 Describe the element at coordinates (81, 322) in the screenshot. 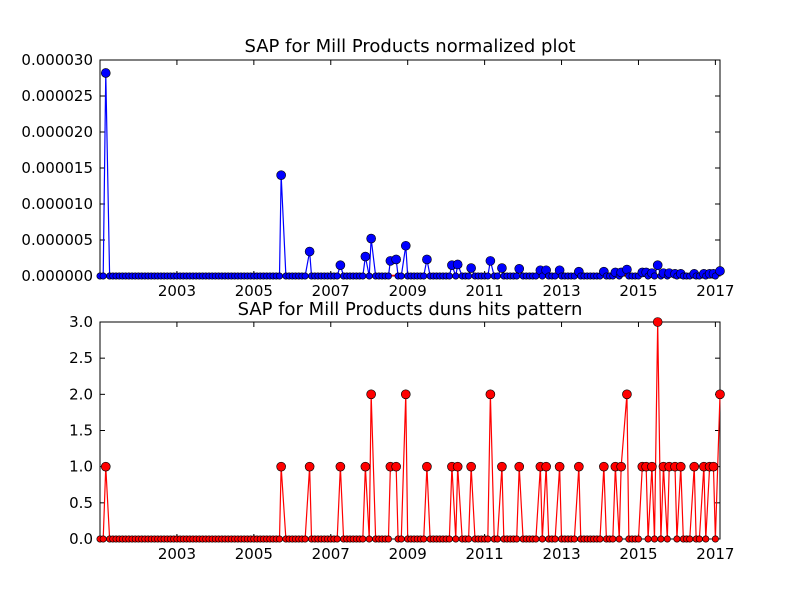

I see `duns-hits-pattern-y-tick-label: 3.0` at that location.